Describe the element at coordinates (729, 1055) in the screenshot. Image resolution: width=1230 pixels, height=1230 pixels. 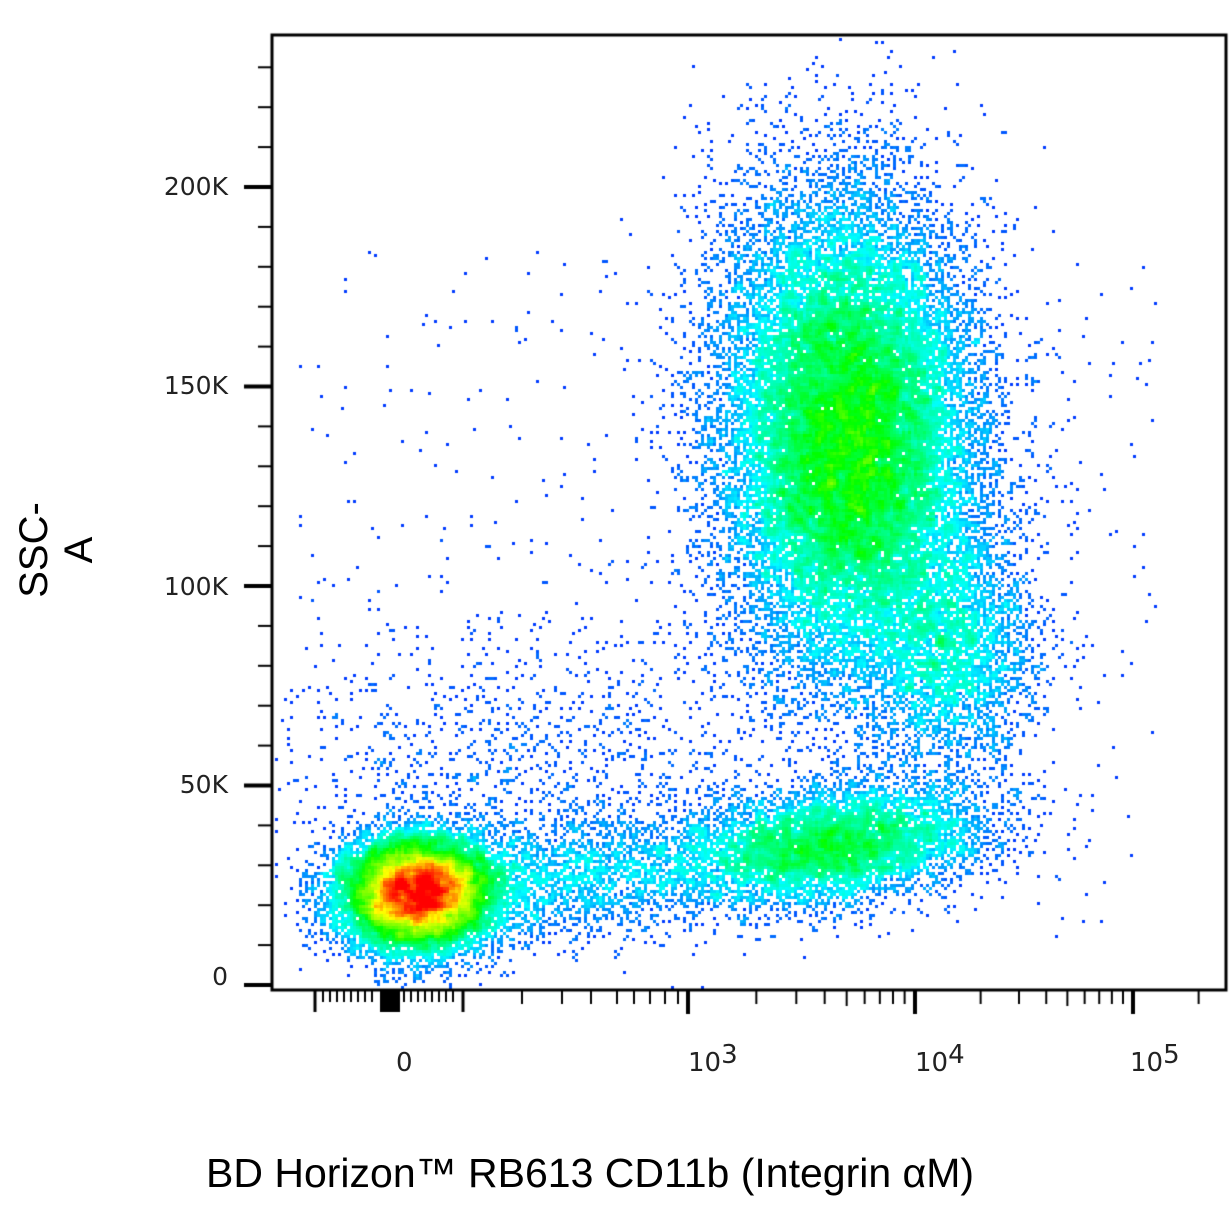
I see `x-tick-exponent: 3` at that location.